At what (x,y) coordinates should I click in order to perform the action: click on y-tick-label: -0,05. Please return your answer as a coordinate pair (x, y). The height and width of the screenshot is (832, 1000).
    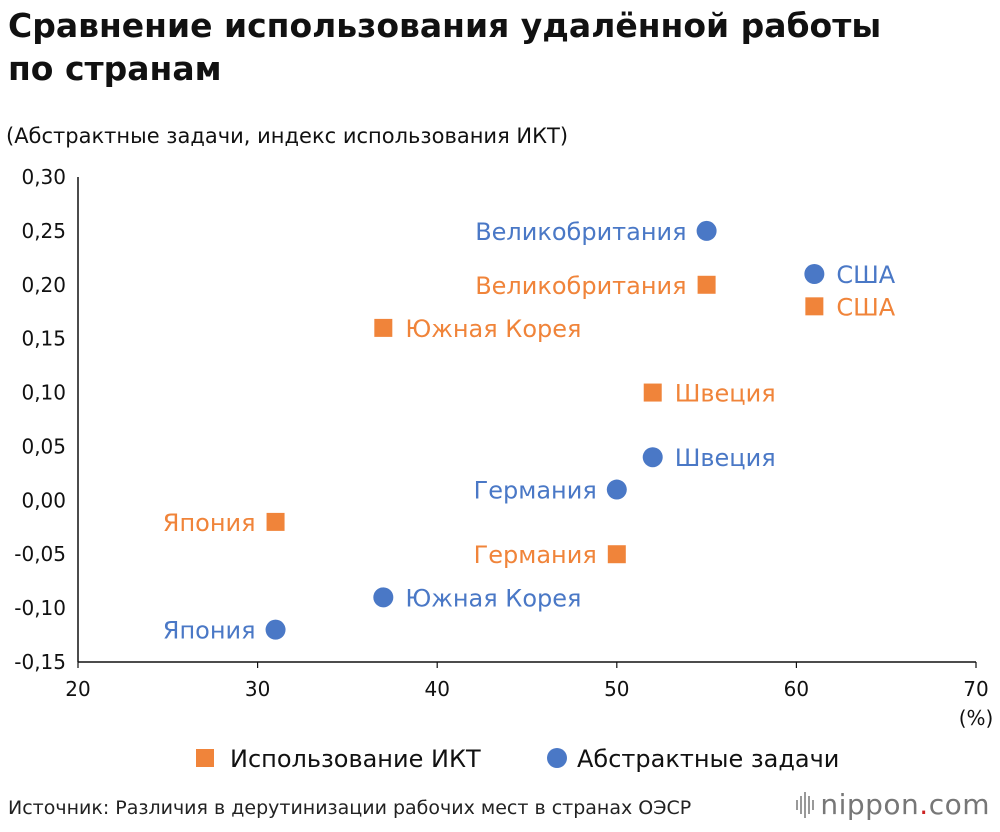
    Looking at the image, I should click on (40, 554).